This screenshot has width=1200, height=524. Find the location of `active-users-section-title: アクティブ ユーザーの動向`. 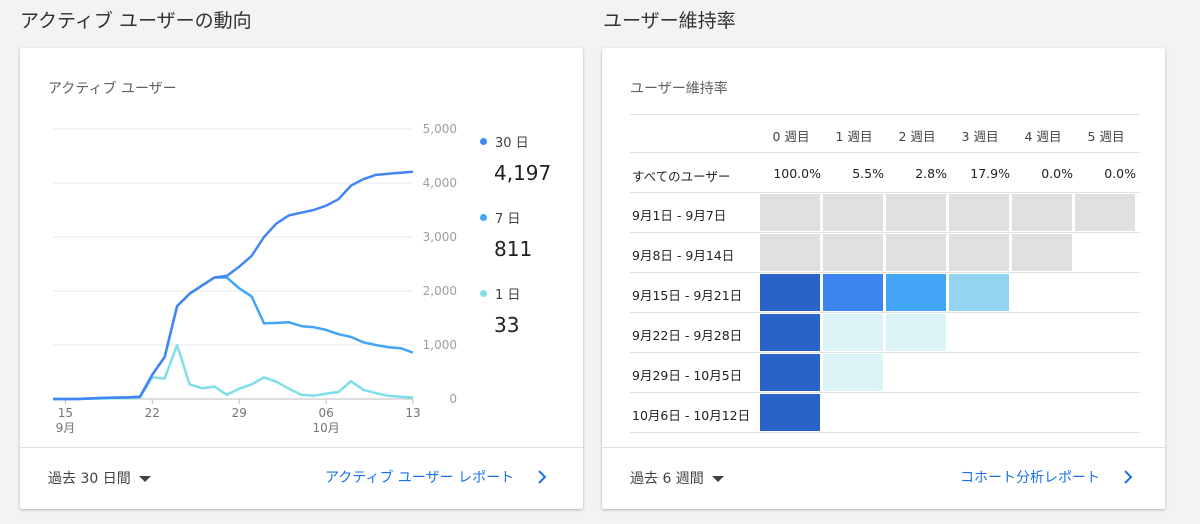

active-users-section-title: アクティブ ユーザーの動向 is located at coordinates (136, 21).